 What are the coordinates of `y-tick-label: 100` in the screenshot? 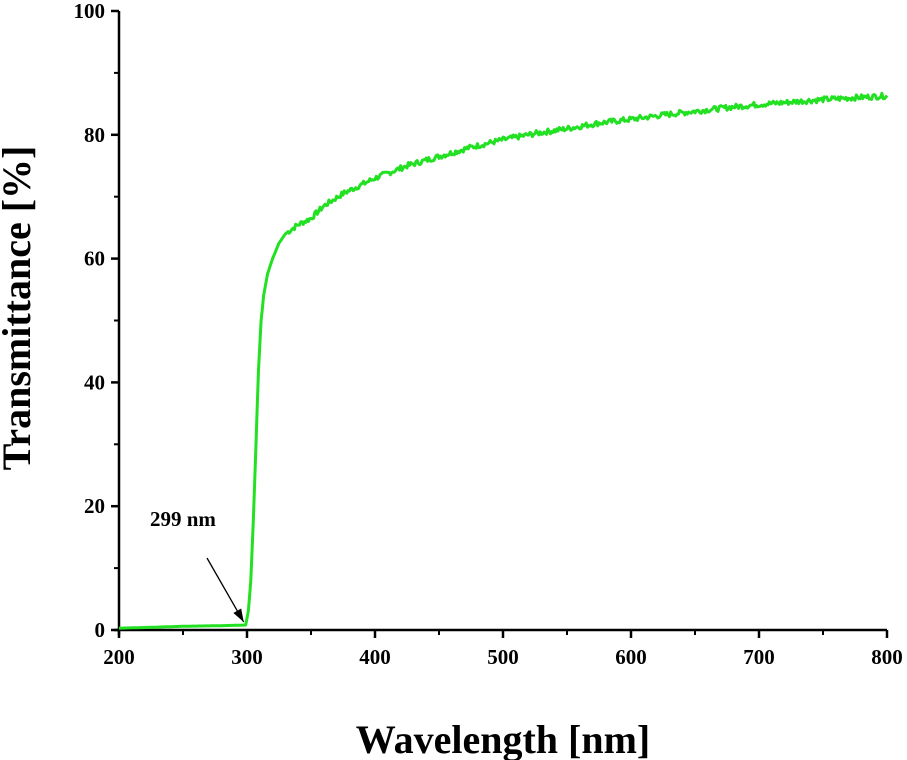 It's located at (90, 11).